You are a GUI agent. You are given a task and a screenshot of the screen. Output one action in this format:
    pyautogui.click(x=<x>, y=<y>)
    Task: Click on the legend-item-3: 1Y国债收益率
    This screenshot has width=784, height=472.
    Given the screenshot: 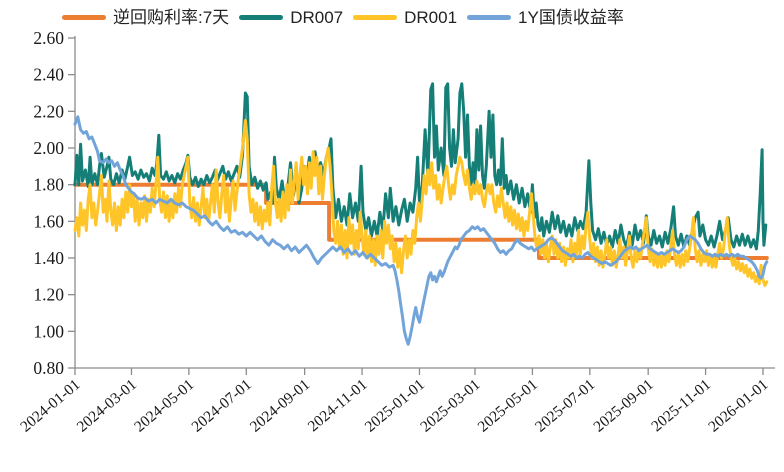 What is the action you would take?
    pyautogui.click(x=545, y=17)
    